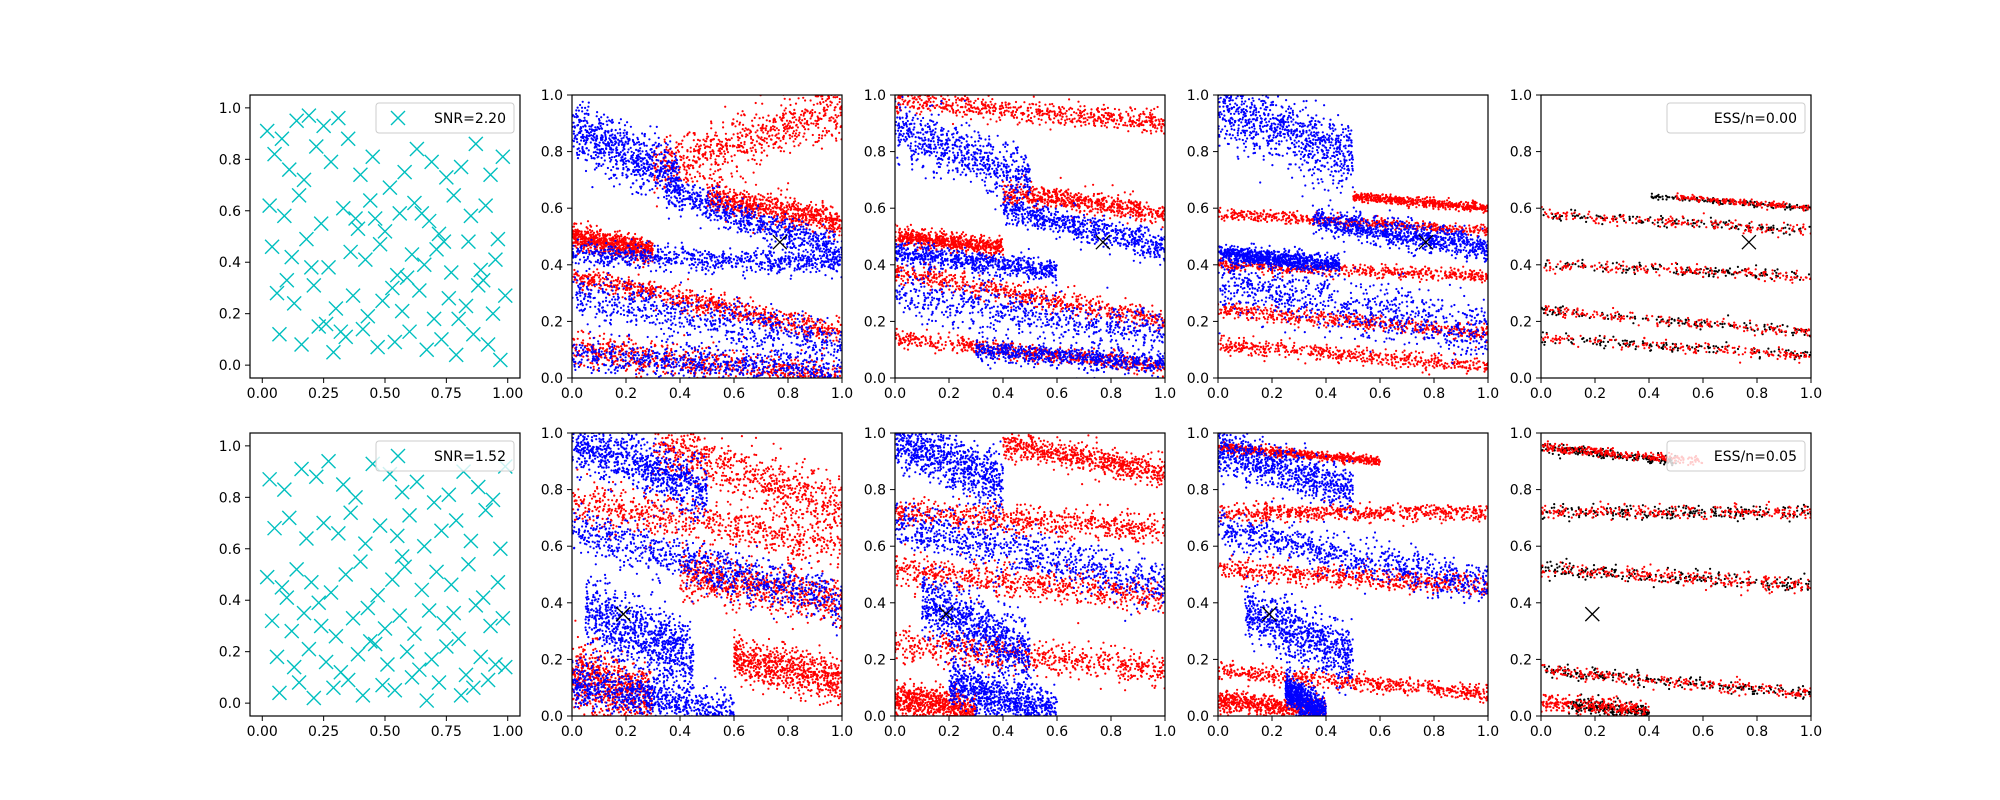 Image resolution: width=2000 pixels, height=800 pixels. I want to click on plot-area, so click(707, 243).